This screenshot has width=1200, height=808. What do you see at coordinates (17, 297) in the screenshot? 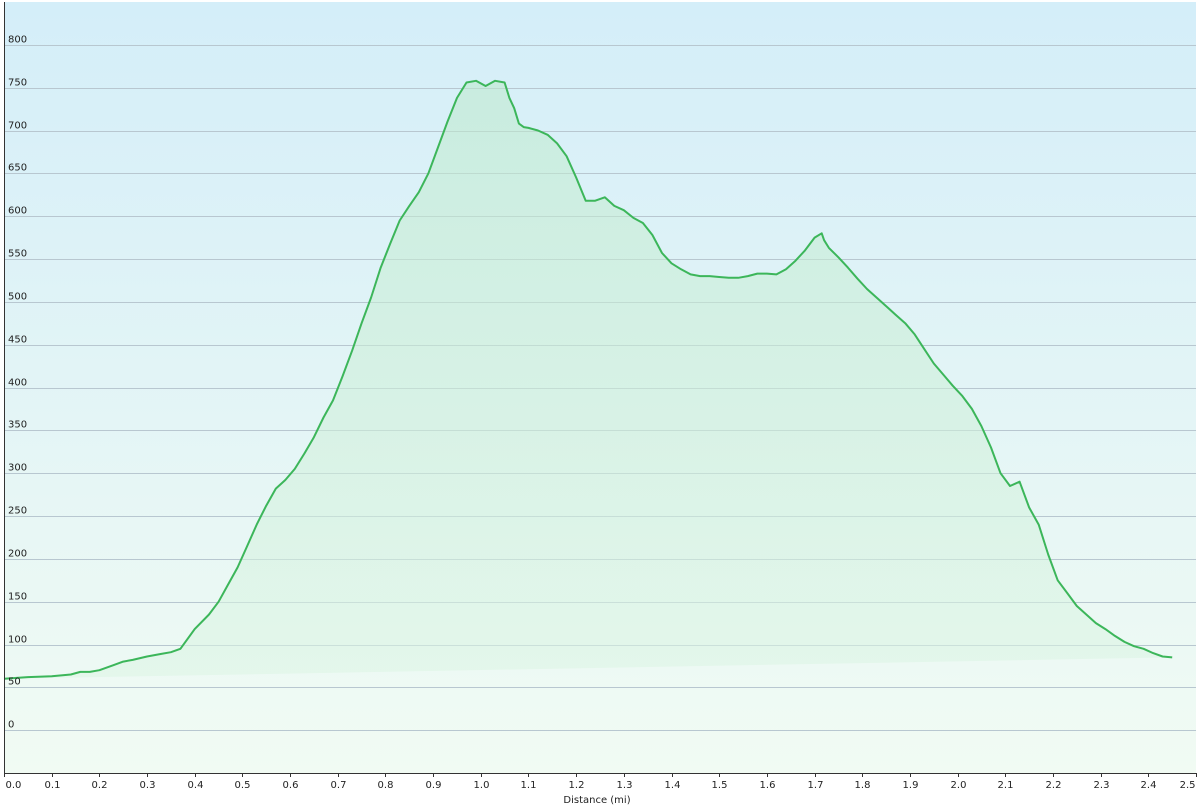
I see `y-tick-label: 500` at bounding box center [17, 297].